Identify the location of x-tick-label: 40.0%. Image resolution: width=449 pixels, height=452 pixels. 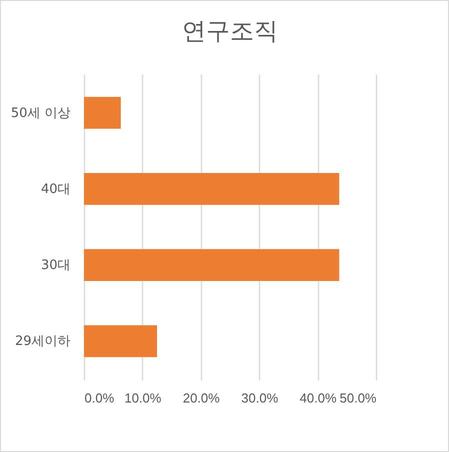
(318, 398).